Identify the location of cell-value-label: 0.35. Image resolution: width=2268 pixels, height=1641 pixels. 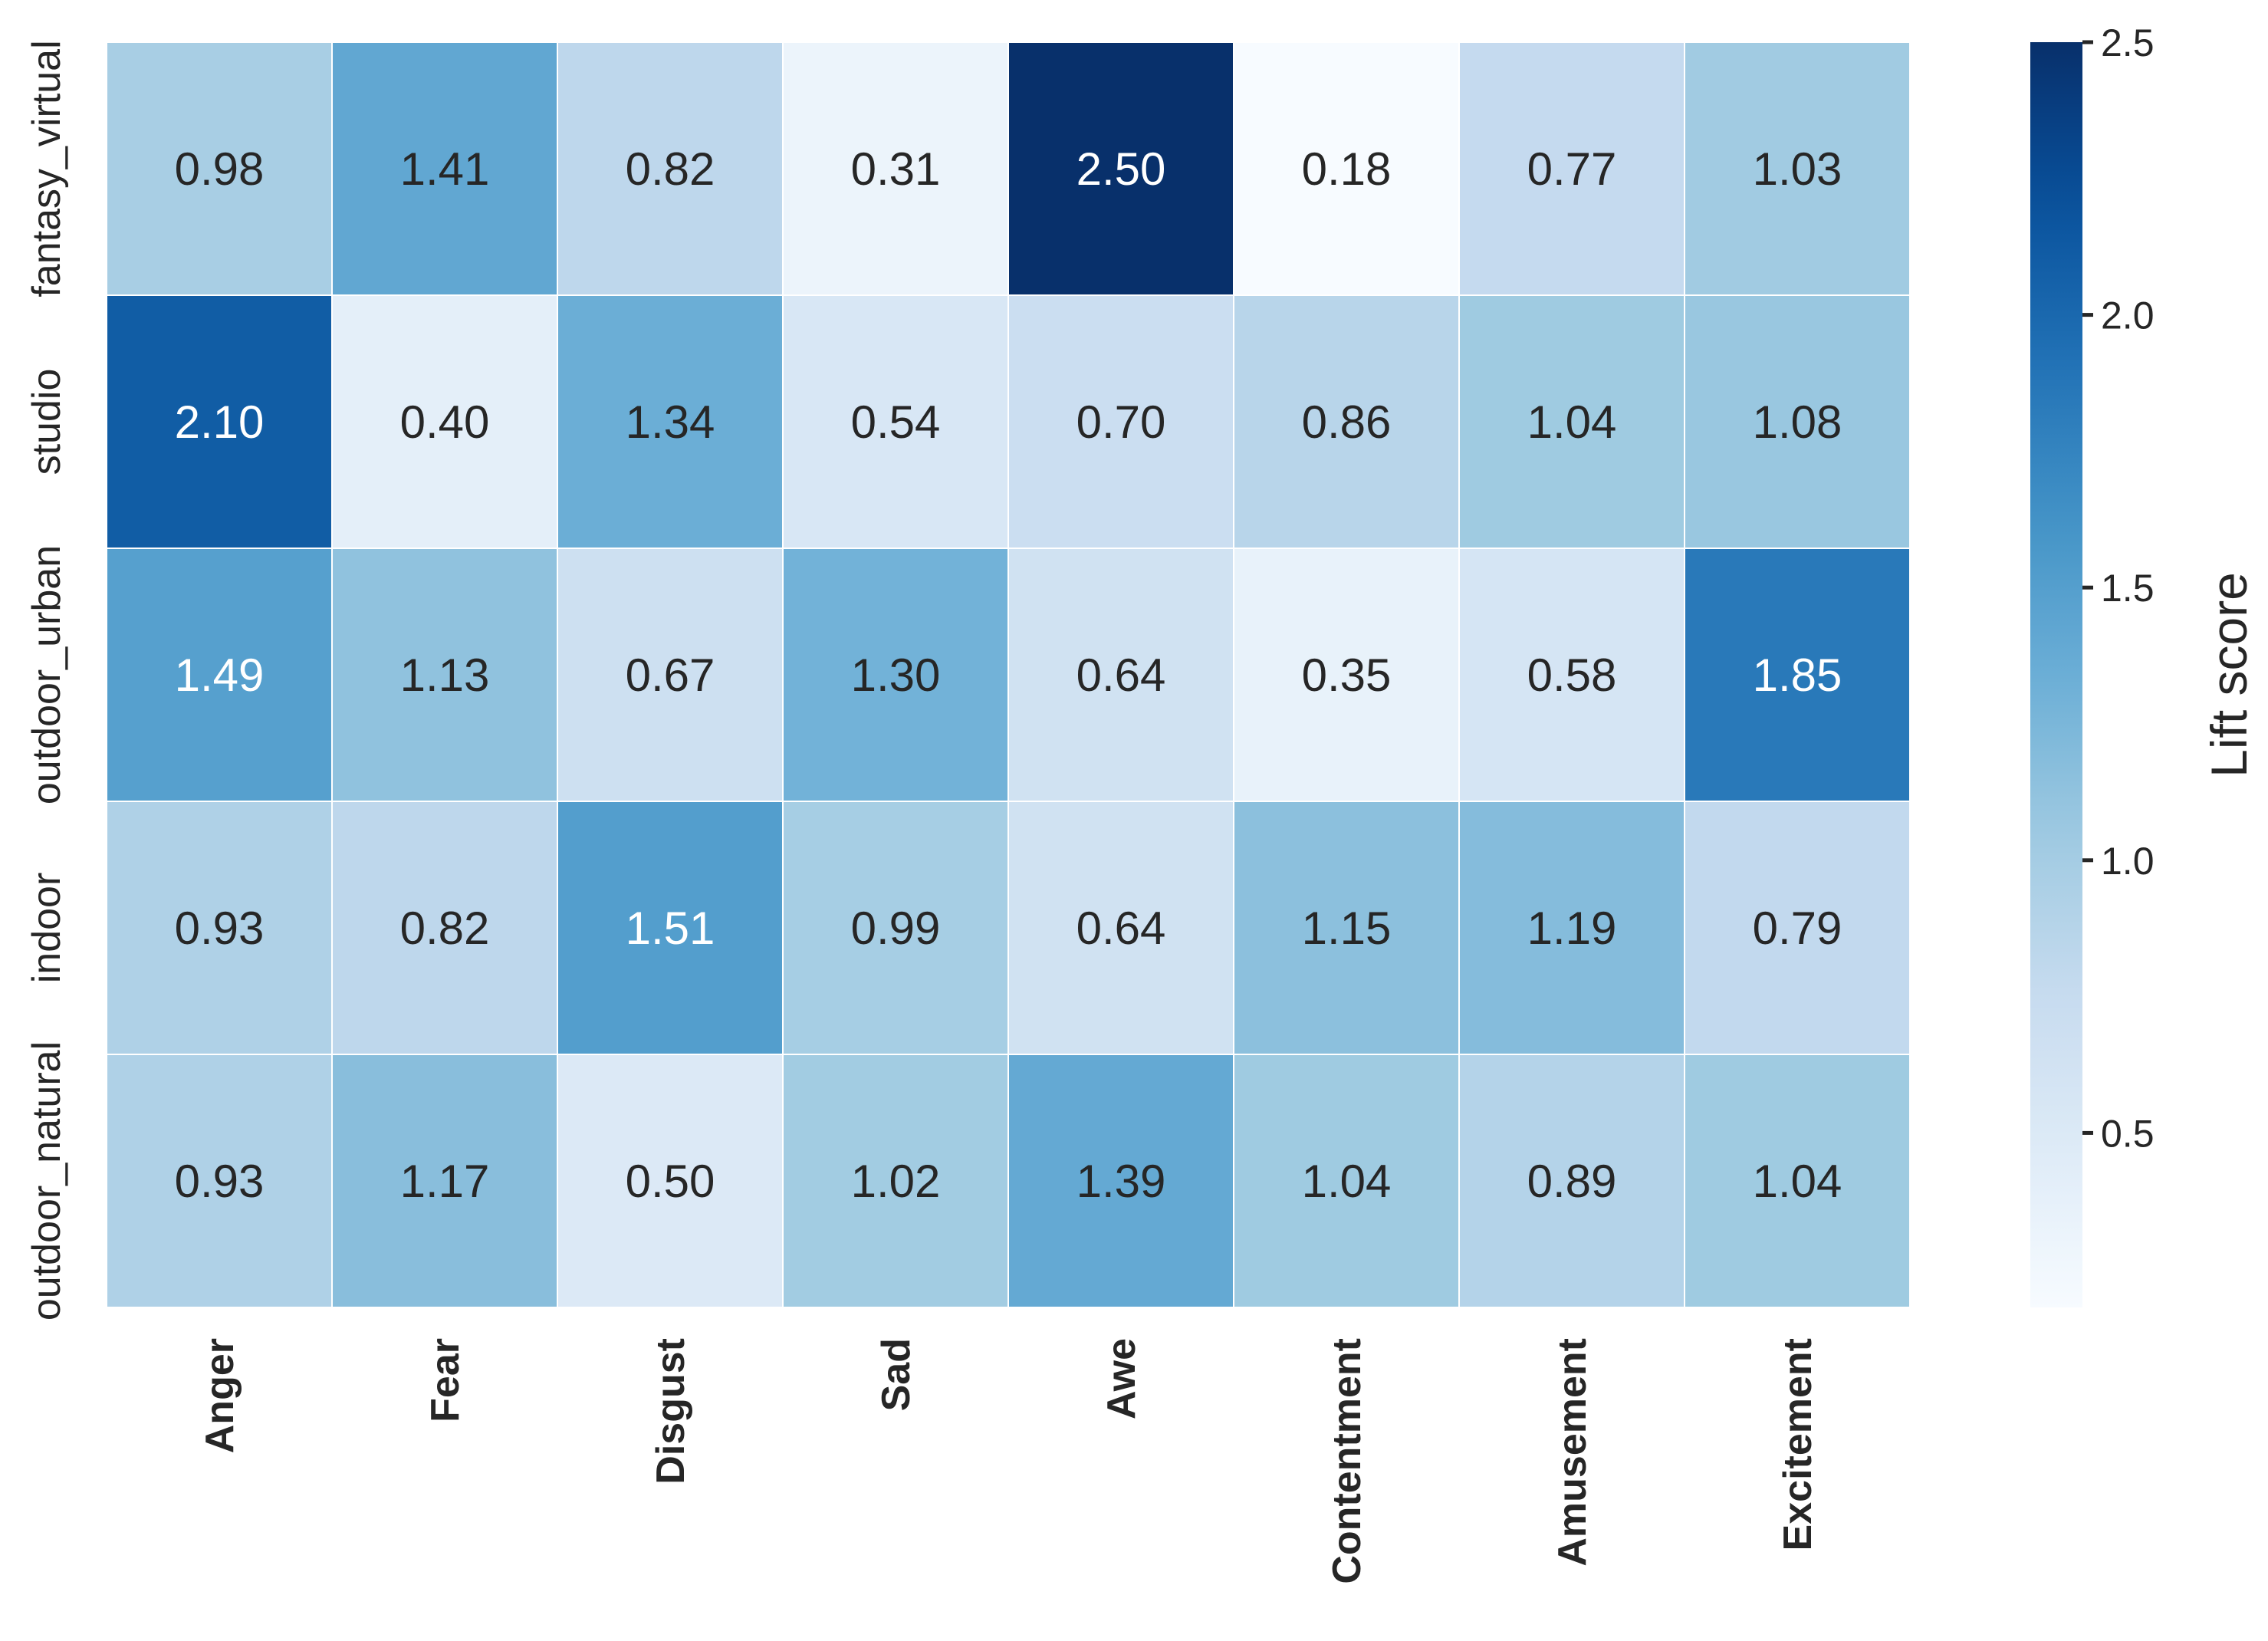
(1347, 675).